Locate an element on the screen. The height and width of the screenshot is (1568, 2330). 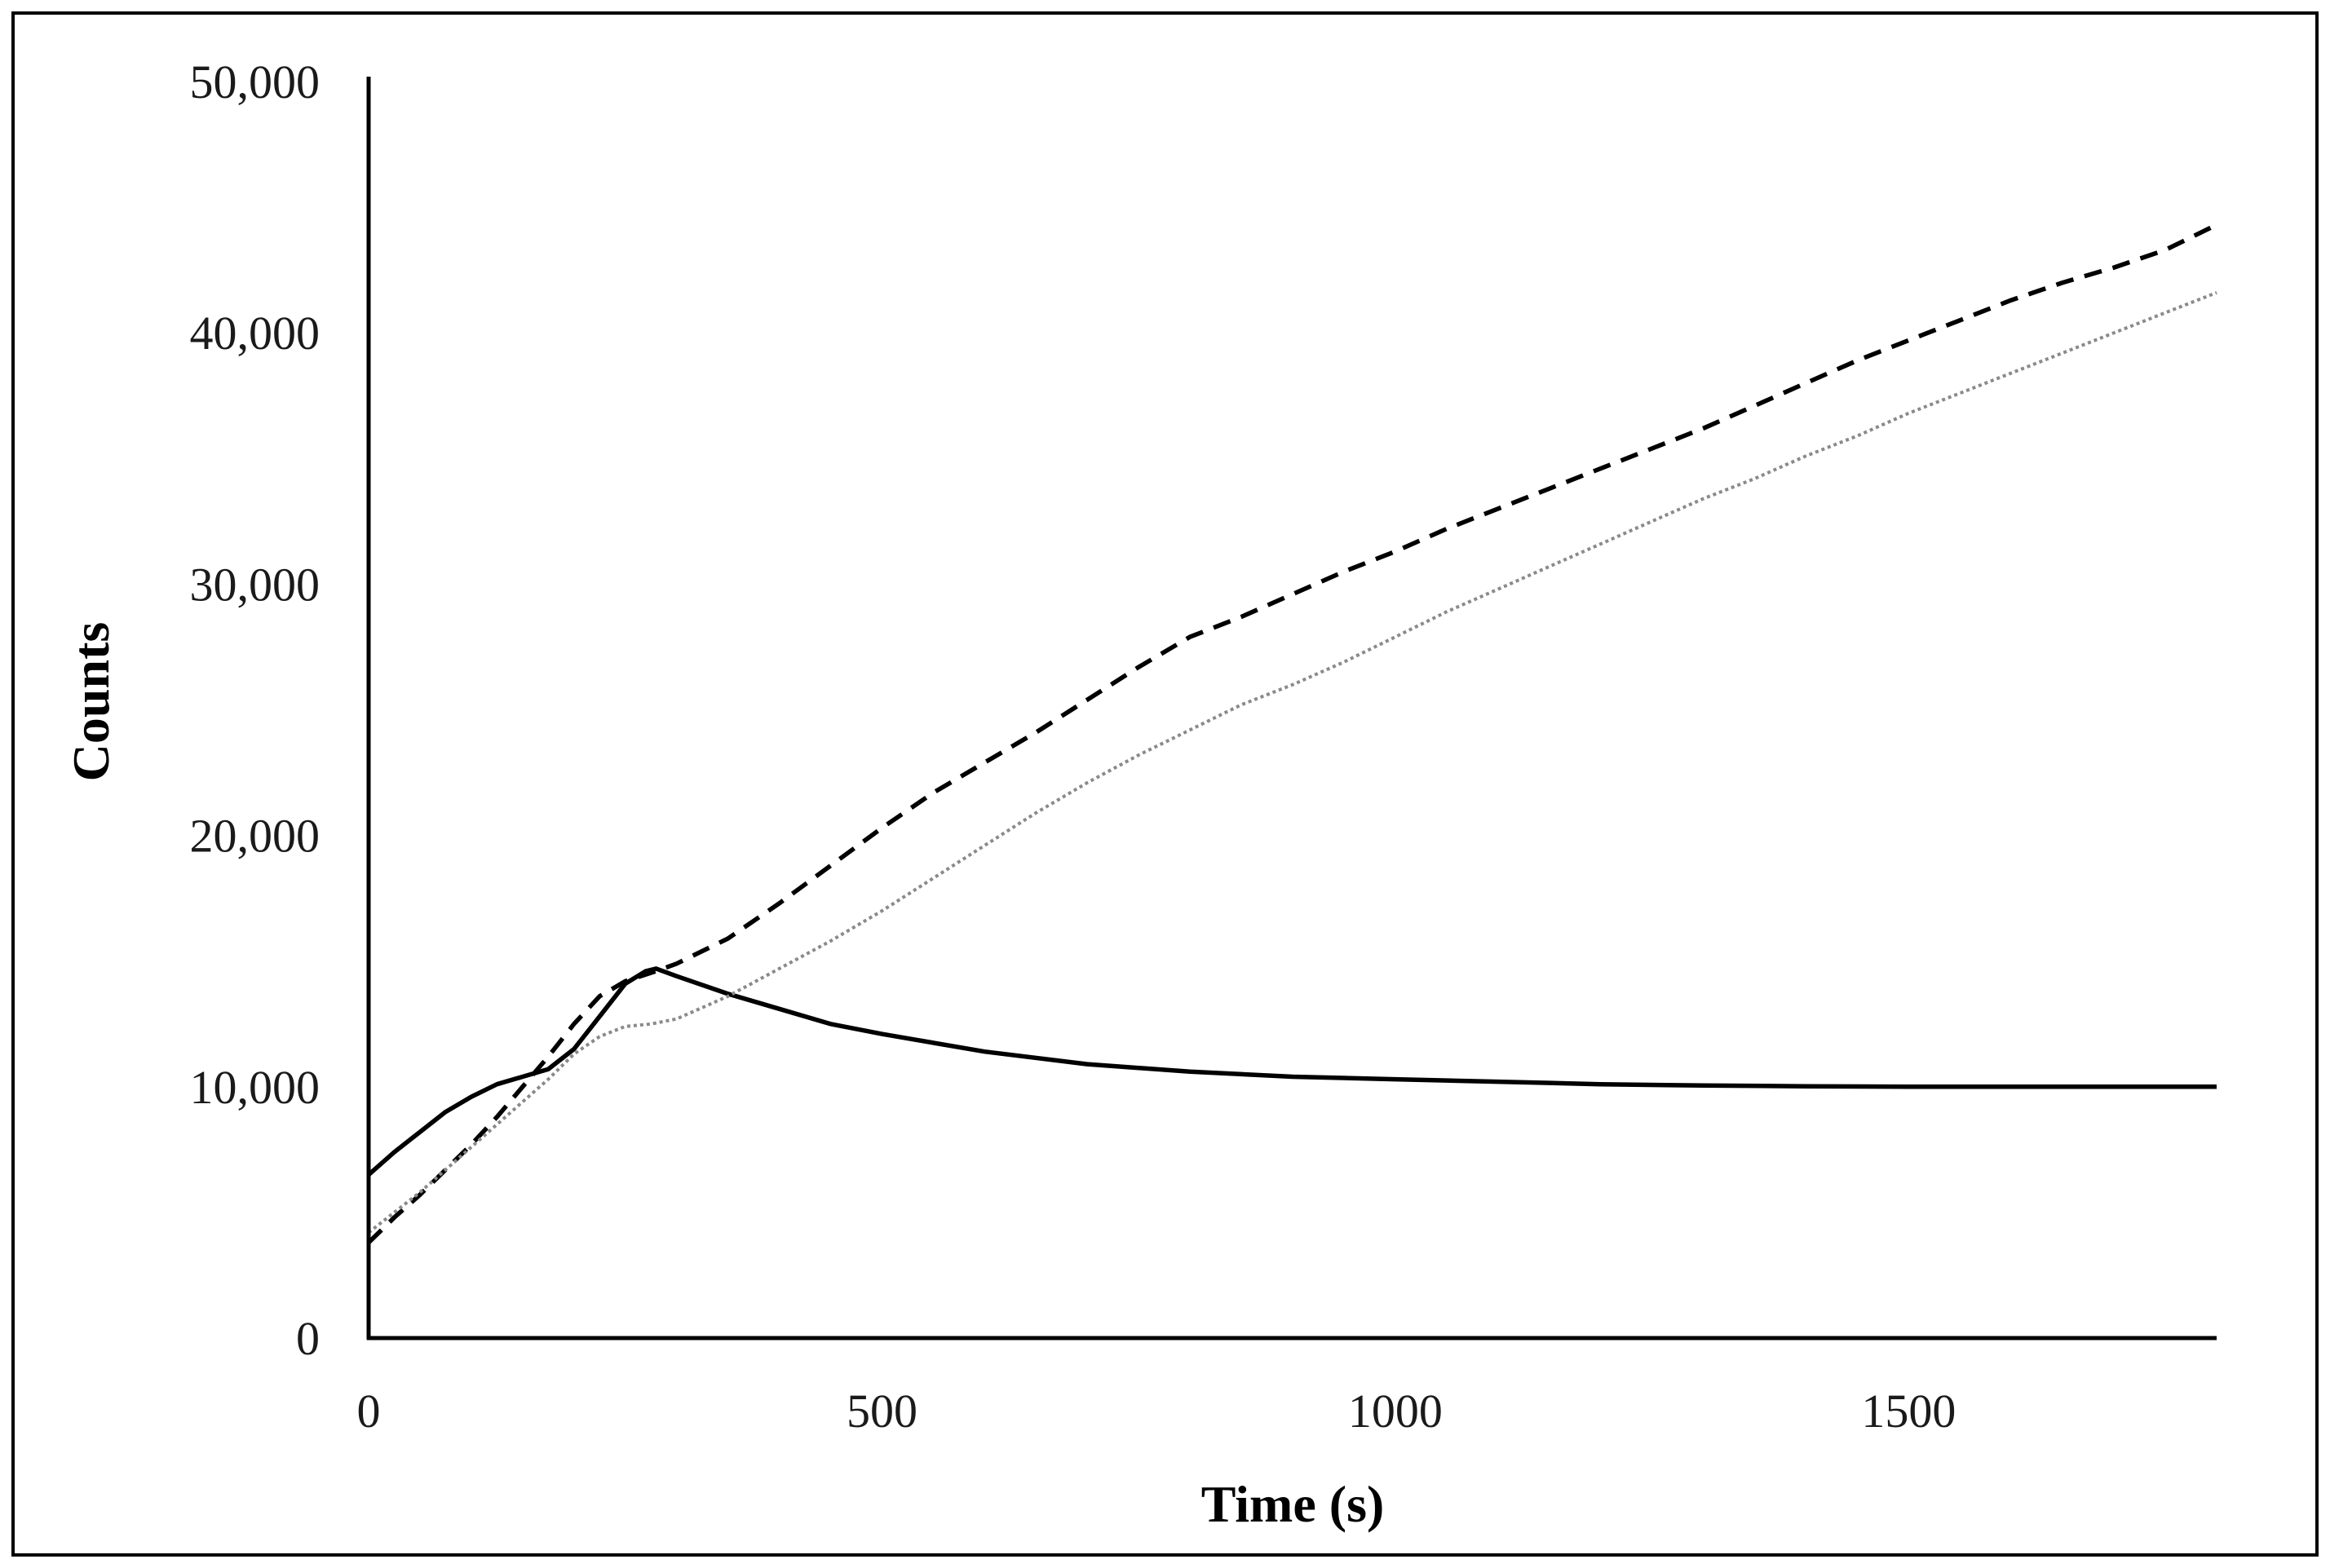
y-tick-label: 50,000 is located at coordinates (256, 81).